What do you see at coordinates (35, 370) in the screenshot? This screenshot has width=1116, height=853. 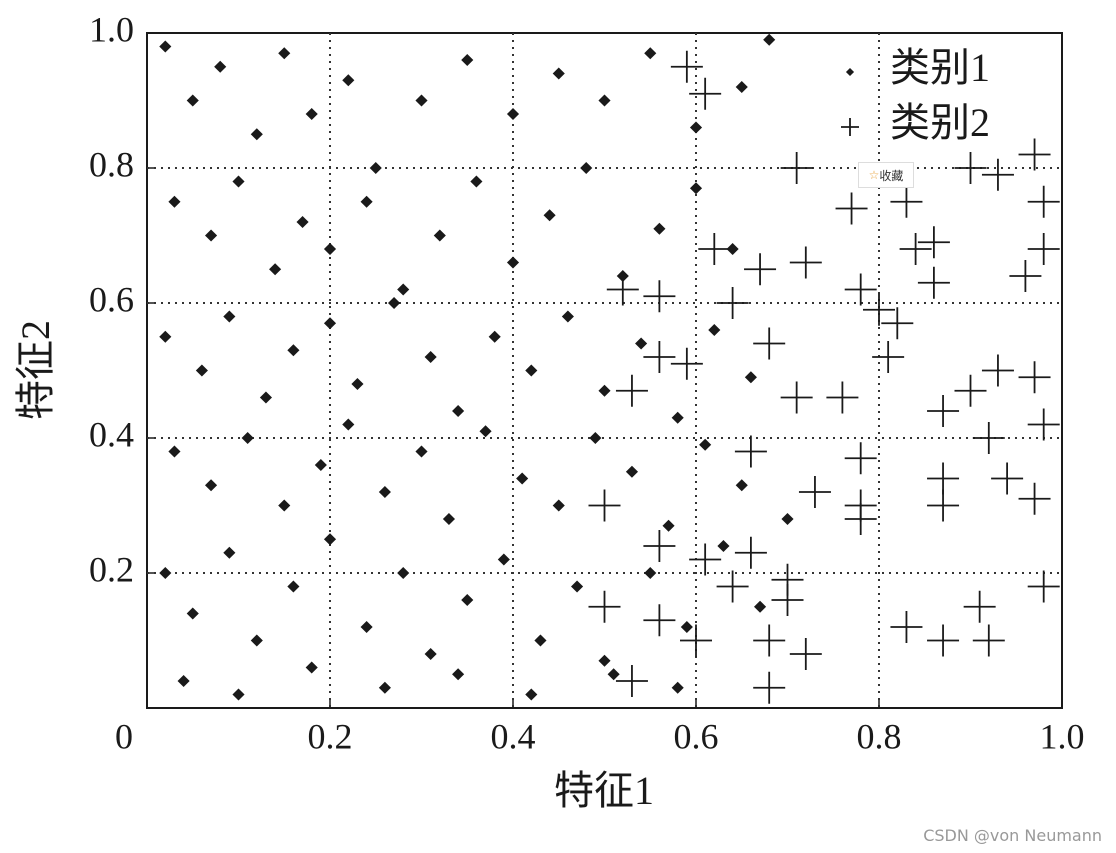 I see `y-axis-label: 特征2` at bounding box center [35, 370].